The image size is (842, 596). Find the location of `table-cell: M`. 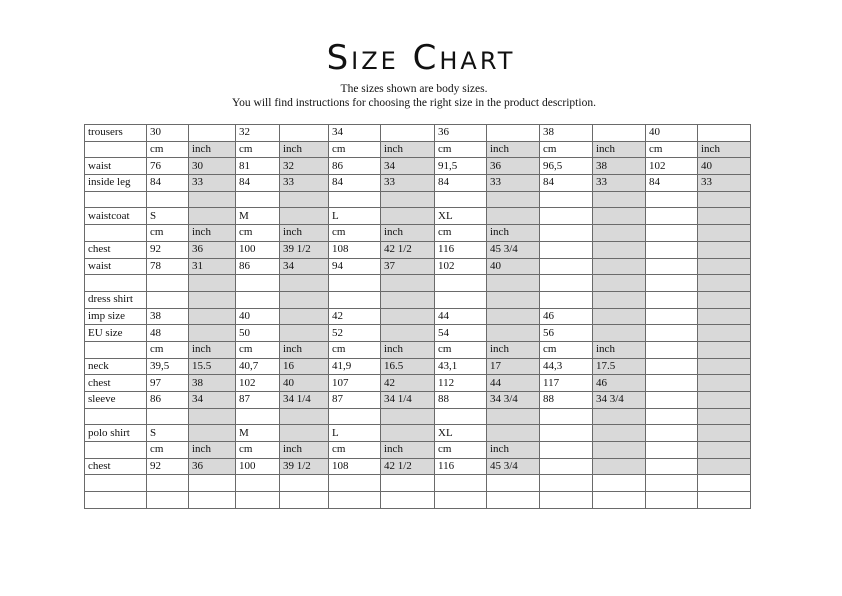

table-cell: M is located at coordinates (257, 216).